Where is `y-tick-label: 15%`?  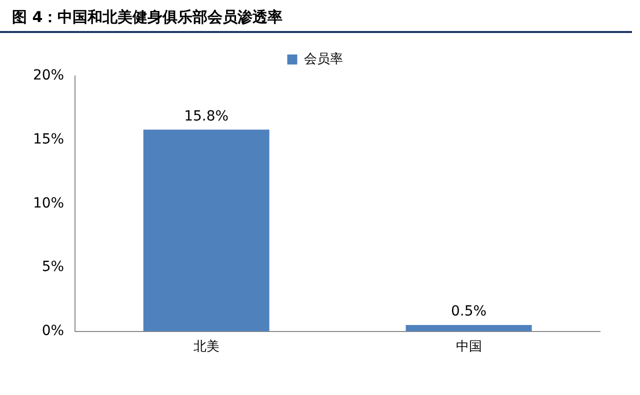 y-tick-label: 15% is located at coordinates (48, 139).